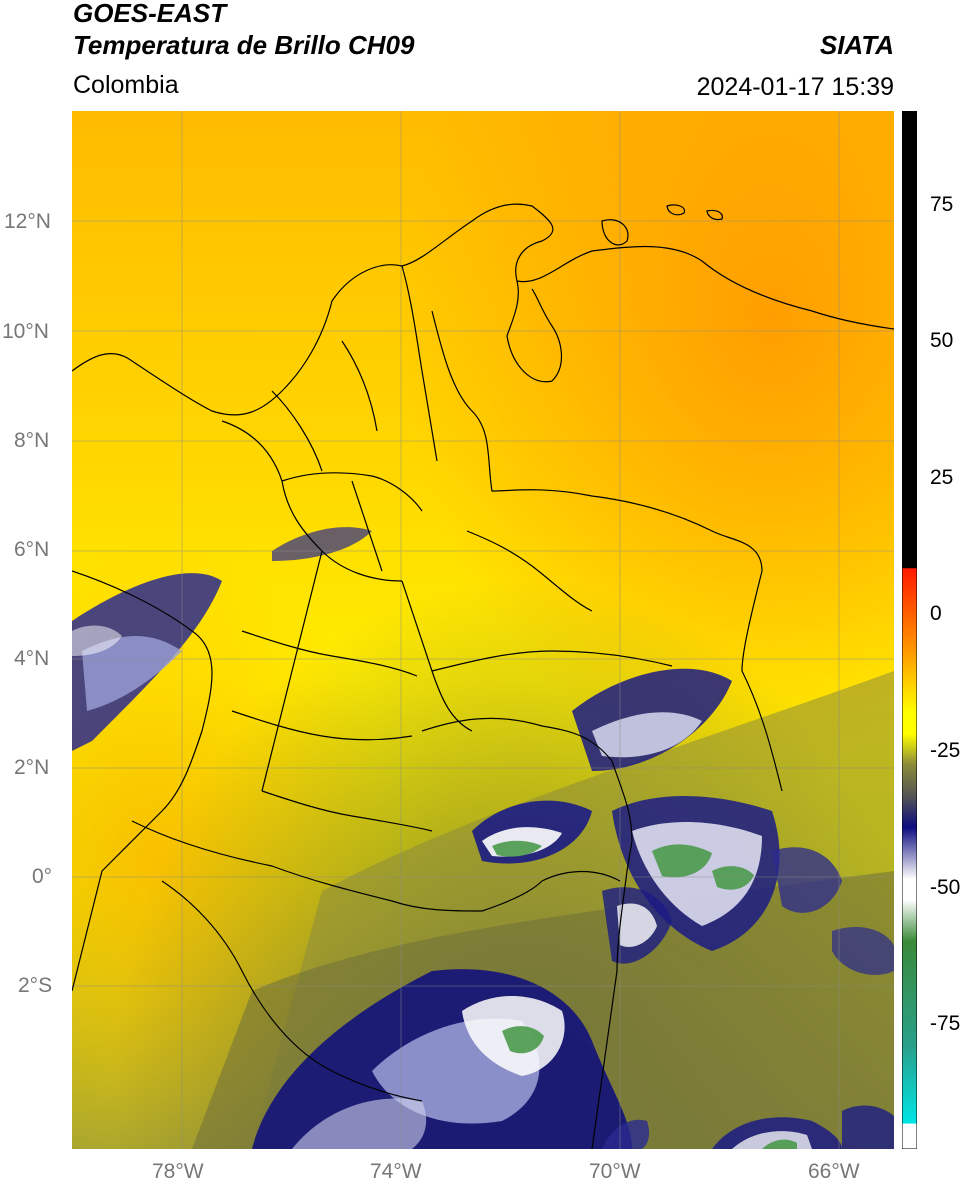 This screenshot has width=966, height=1190. I want to click on lon-label: 78°W, so click(178, 1171).